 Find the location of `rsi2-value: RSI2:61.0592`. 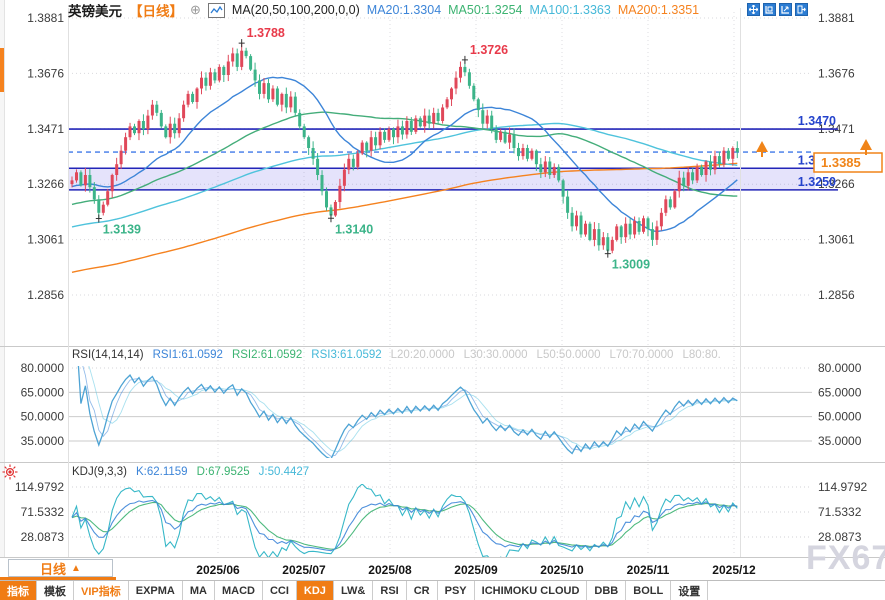

rsi2-value: RSI2:61.0592 is located at coordinates (267, 355).